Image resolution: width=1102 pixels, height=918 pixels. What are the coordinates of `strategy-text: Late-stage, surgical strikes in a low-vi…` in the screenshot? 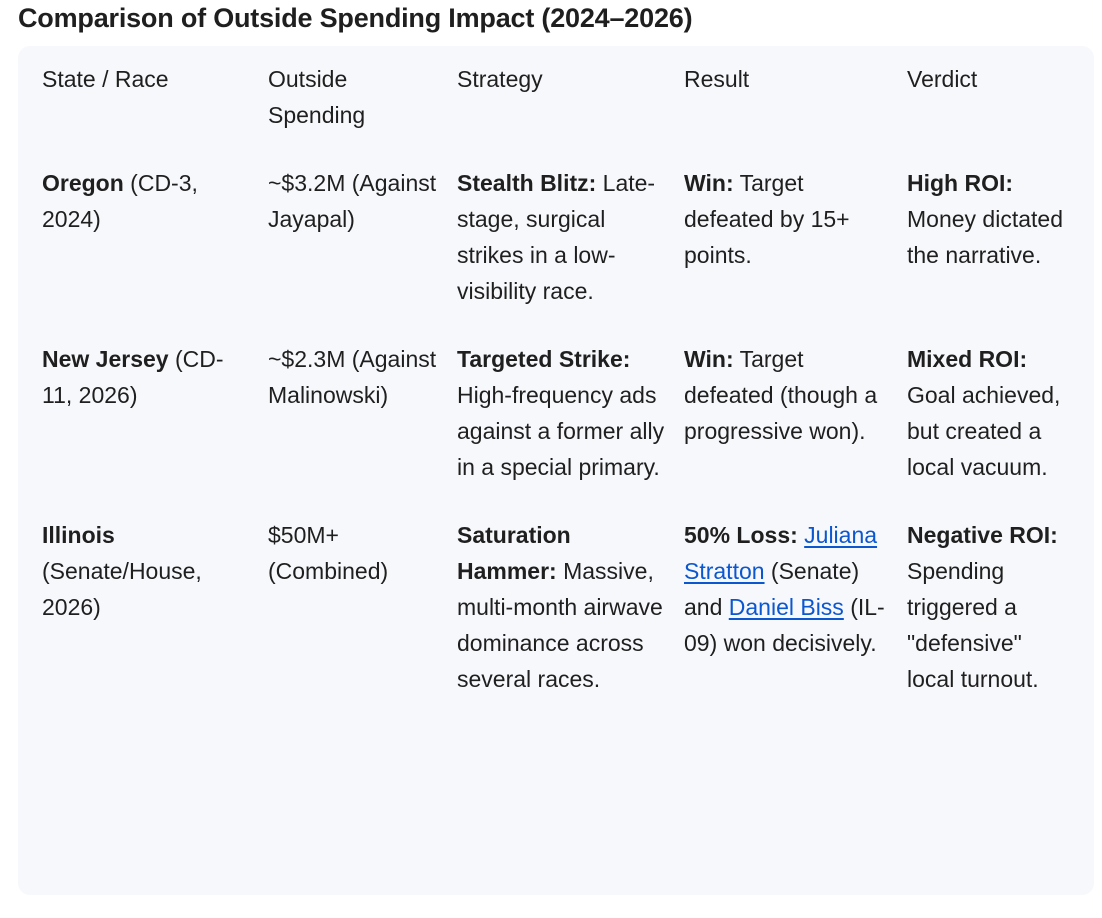 It's located at (556, 237).